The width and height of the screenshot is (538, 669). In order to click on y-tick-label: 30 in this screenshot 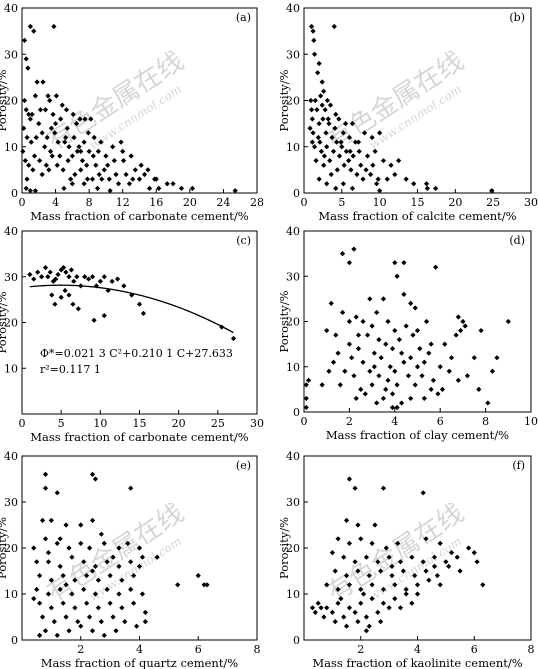, I will do `click(293, 54)`.